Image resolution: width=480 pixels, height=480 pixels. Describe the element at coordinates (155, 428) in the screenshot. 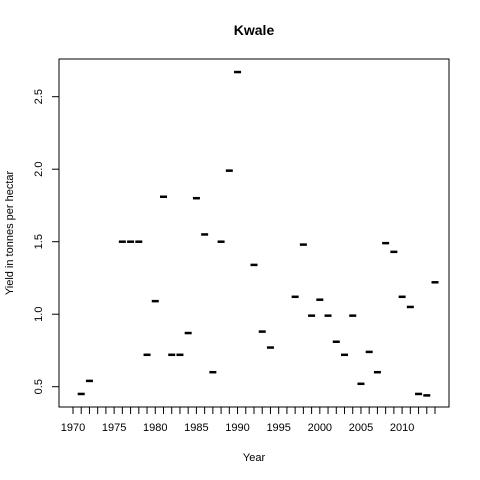

I see `x-tick-label: 1980` at that location.